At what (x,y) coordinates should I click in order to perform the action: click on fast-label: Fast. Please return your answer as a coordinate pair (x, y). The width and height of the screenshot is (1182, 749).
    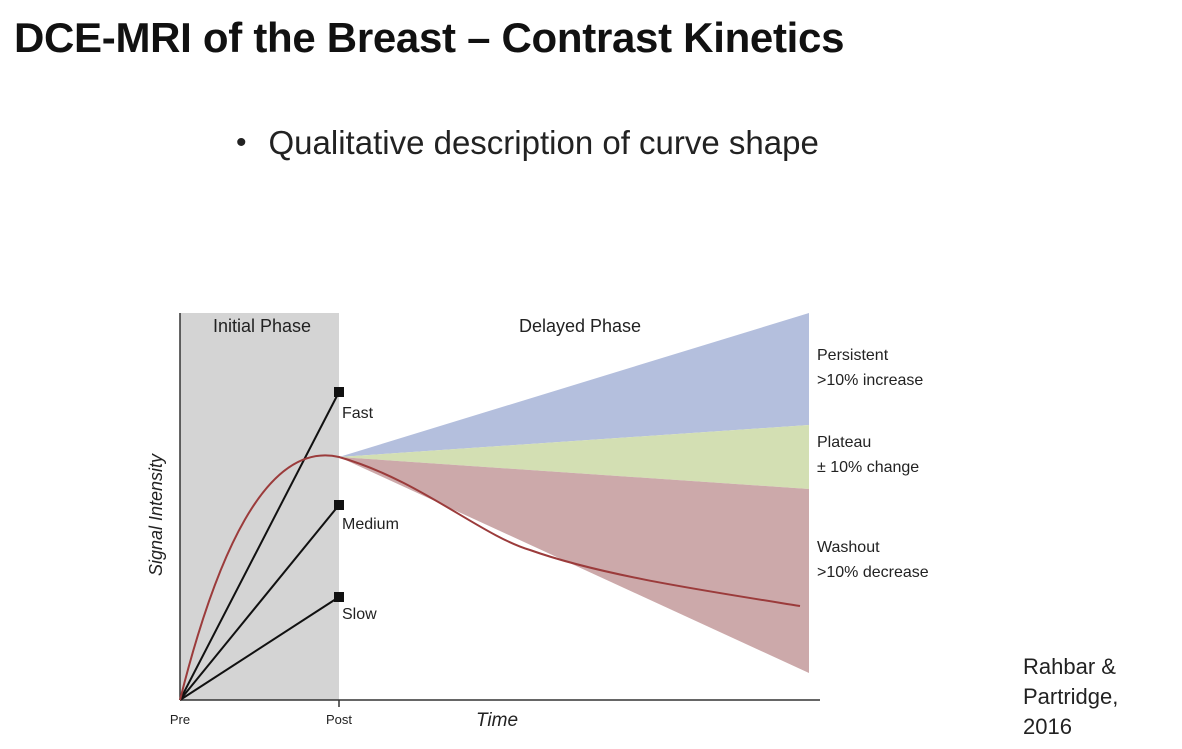
    Looking at the image, I should click on (358, 413).